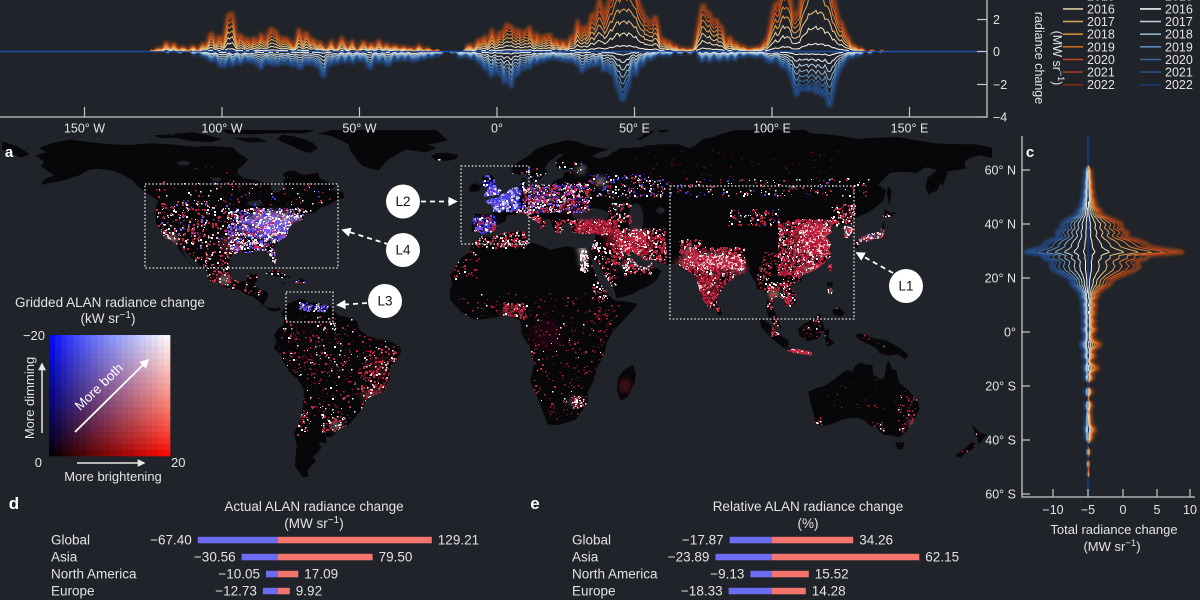 The height and width of the screenshot is (600, 1200). What do you see at coordinates (171, 540) in the screenshot?
I see `svg-text: −67.40` at bounding box center [171, 540].